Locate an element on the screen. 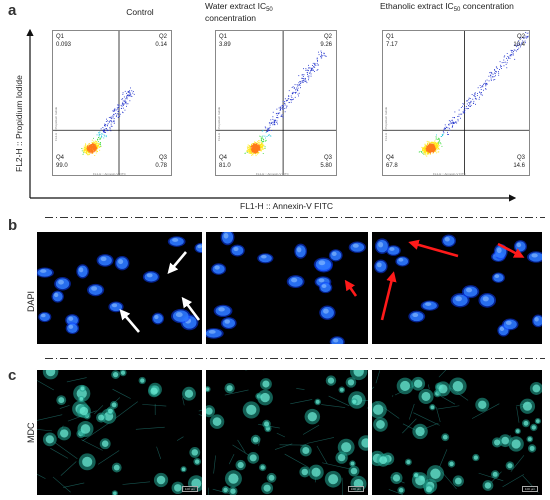 The height and width of the screenshot is (500, 550). mdc-cells-water is located at coordinates (287, 432).